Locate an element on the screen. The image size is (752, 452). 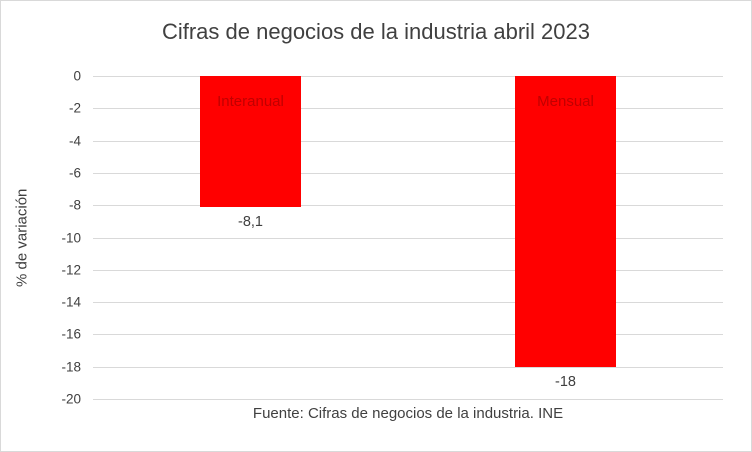
bar-category-label: Interanual is located at coordinates (250, 101).